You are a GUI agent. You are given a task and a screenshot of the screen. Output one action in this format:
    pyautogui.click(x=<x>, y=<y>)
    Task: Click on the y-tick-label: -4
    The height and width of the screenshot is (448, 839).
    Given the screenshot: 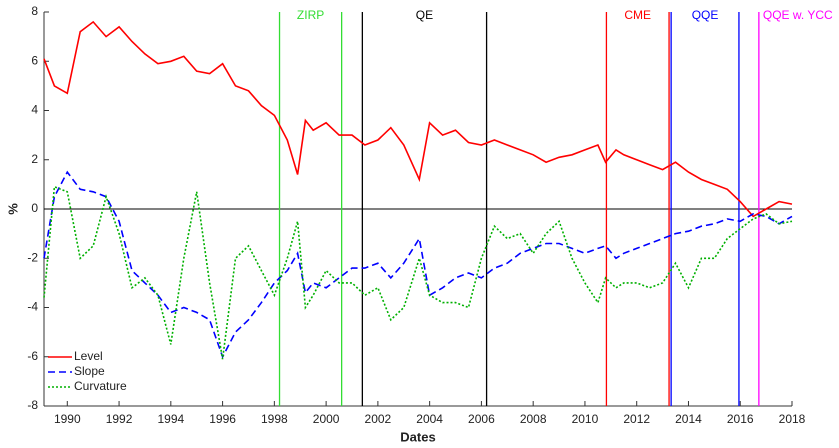 What is the action you would take?
    pyautogui.click(x=32, y=307)
    